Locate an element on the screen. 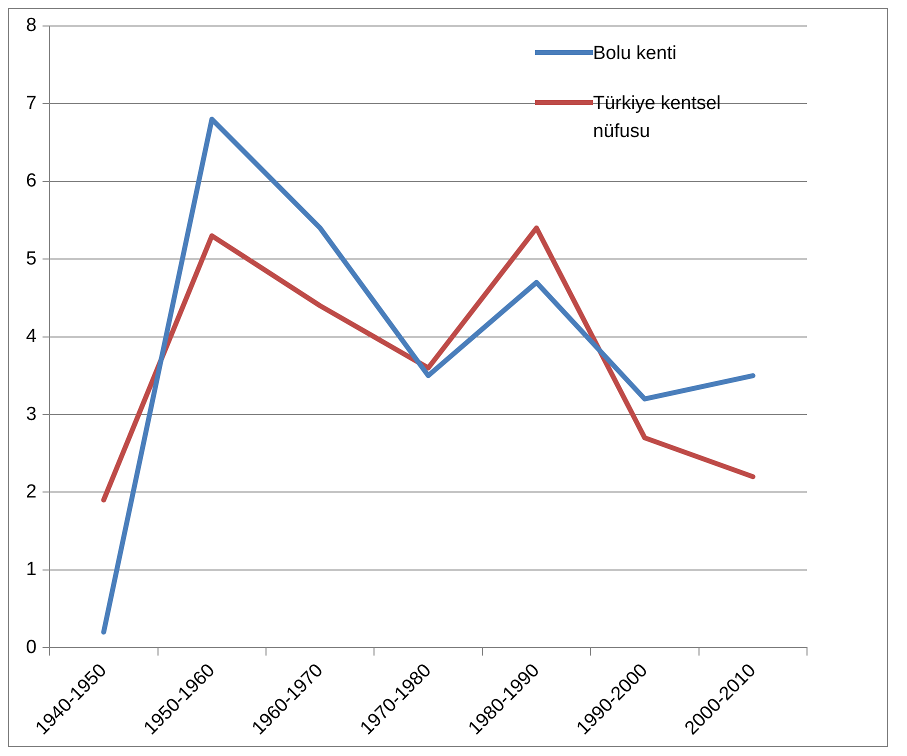  legend-label: Türkiye kentsel nüfusu is located at coordinates (657, 118).